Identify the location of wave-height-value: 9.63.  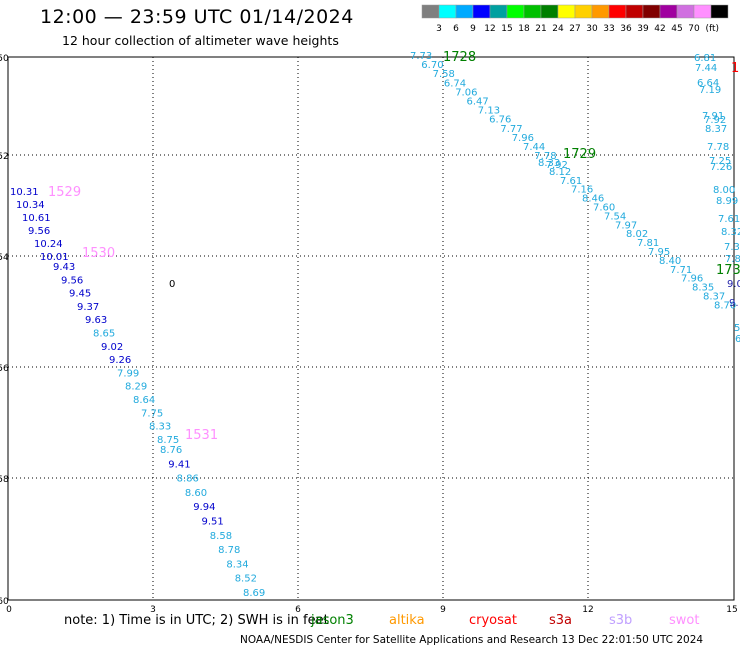
(96, 320).